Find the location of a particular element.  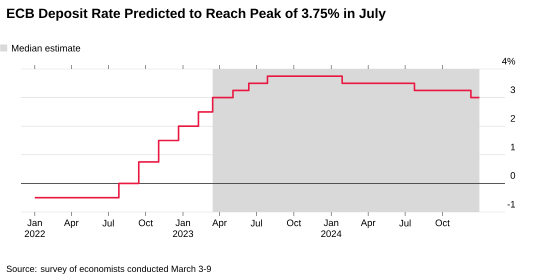

y-tick-label: 0 is located at coordinates (513, 175).